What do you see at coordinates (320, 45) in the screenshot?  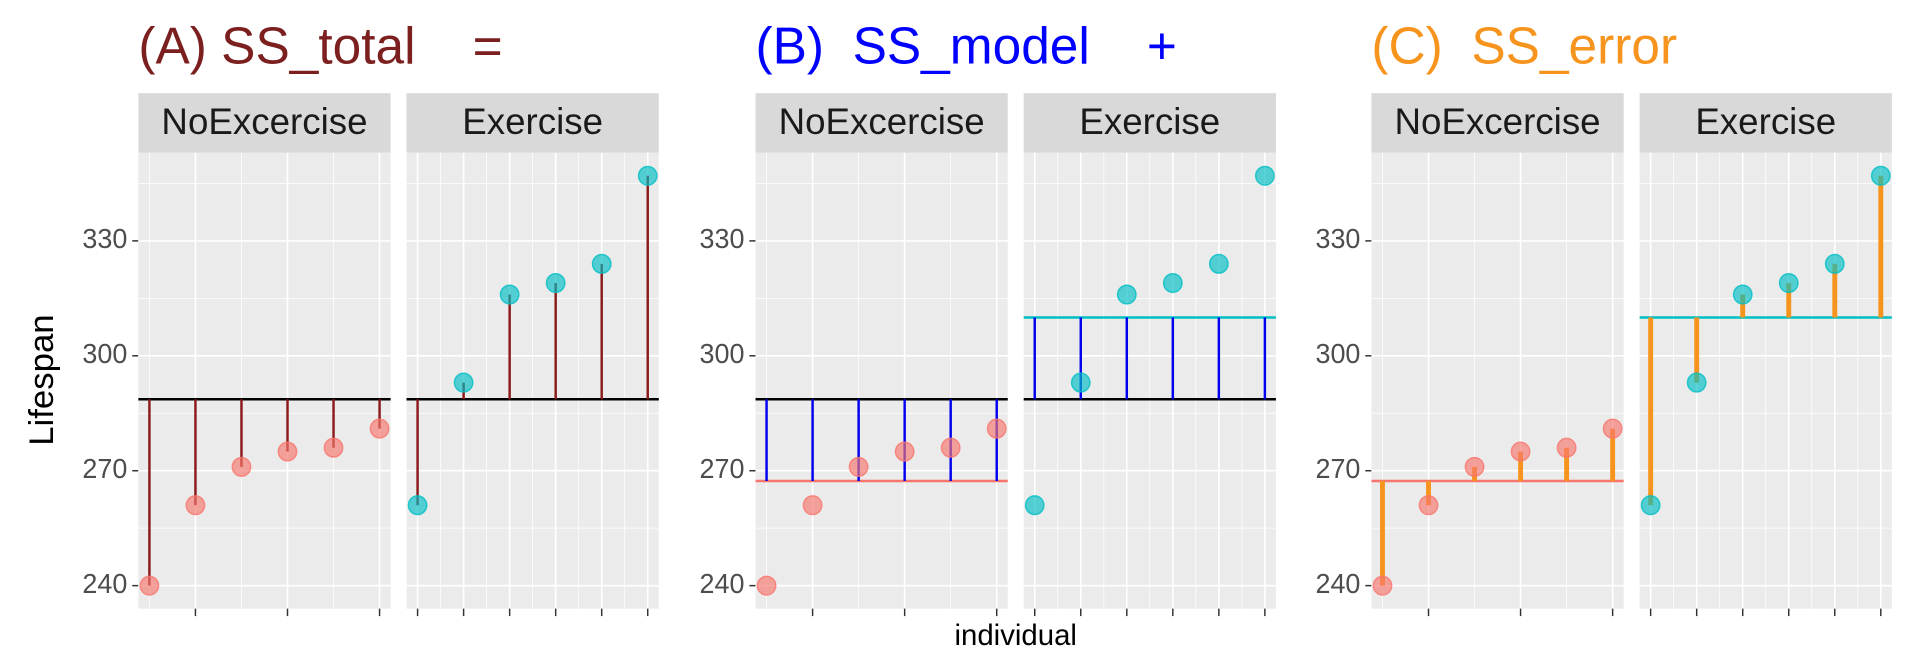 I see `chart-title: (A) SS_total =` at bounding box center [320, 45].